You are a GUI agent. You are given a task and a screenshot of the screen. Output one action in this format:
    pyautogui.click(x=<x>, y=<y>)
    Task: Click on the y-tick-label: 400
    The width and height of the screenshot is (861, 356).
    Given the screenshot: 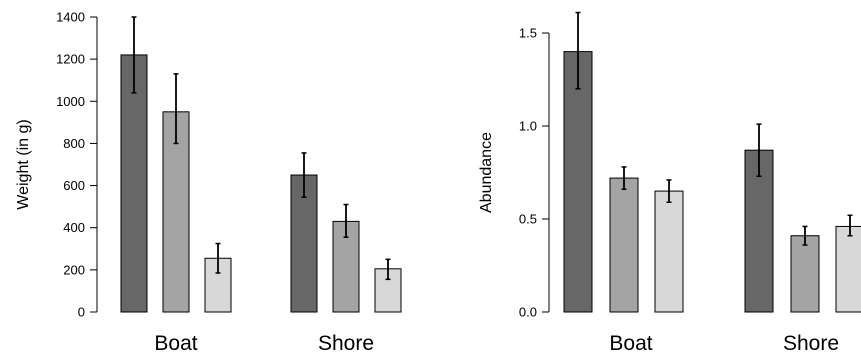 What is the action you would take?
    pyautogui.click(x=74, y=227)
    